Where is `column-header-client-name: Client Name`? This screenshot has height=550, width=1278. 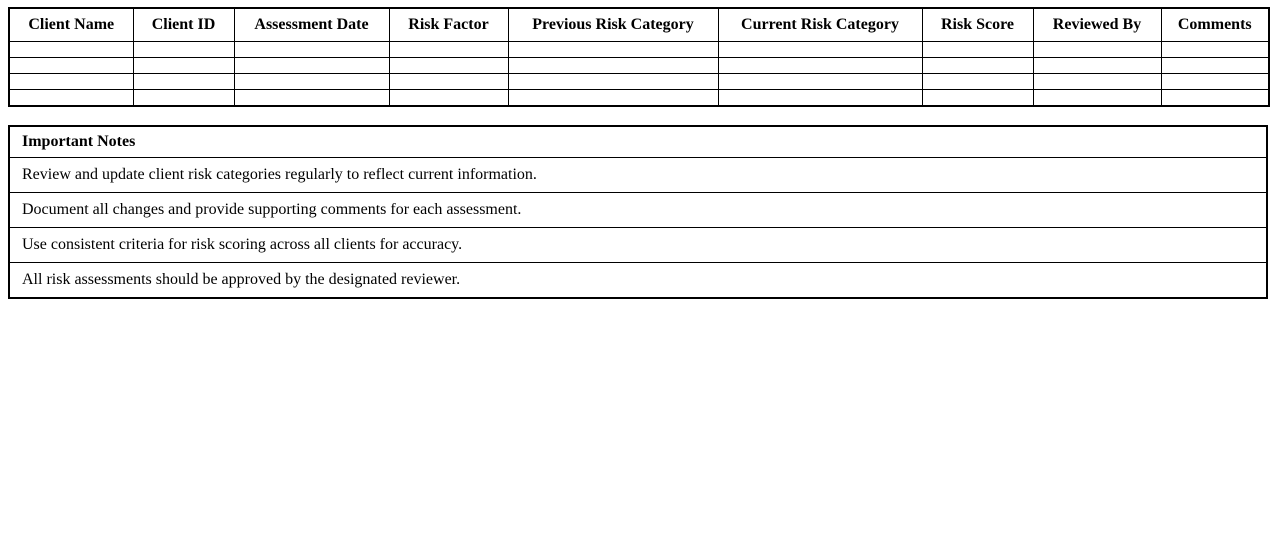 column-header-client-name: Client Name is located at coordinates (71, 24).